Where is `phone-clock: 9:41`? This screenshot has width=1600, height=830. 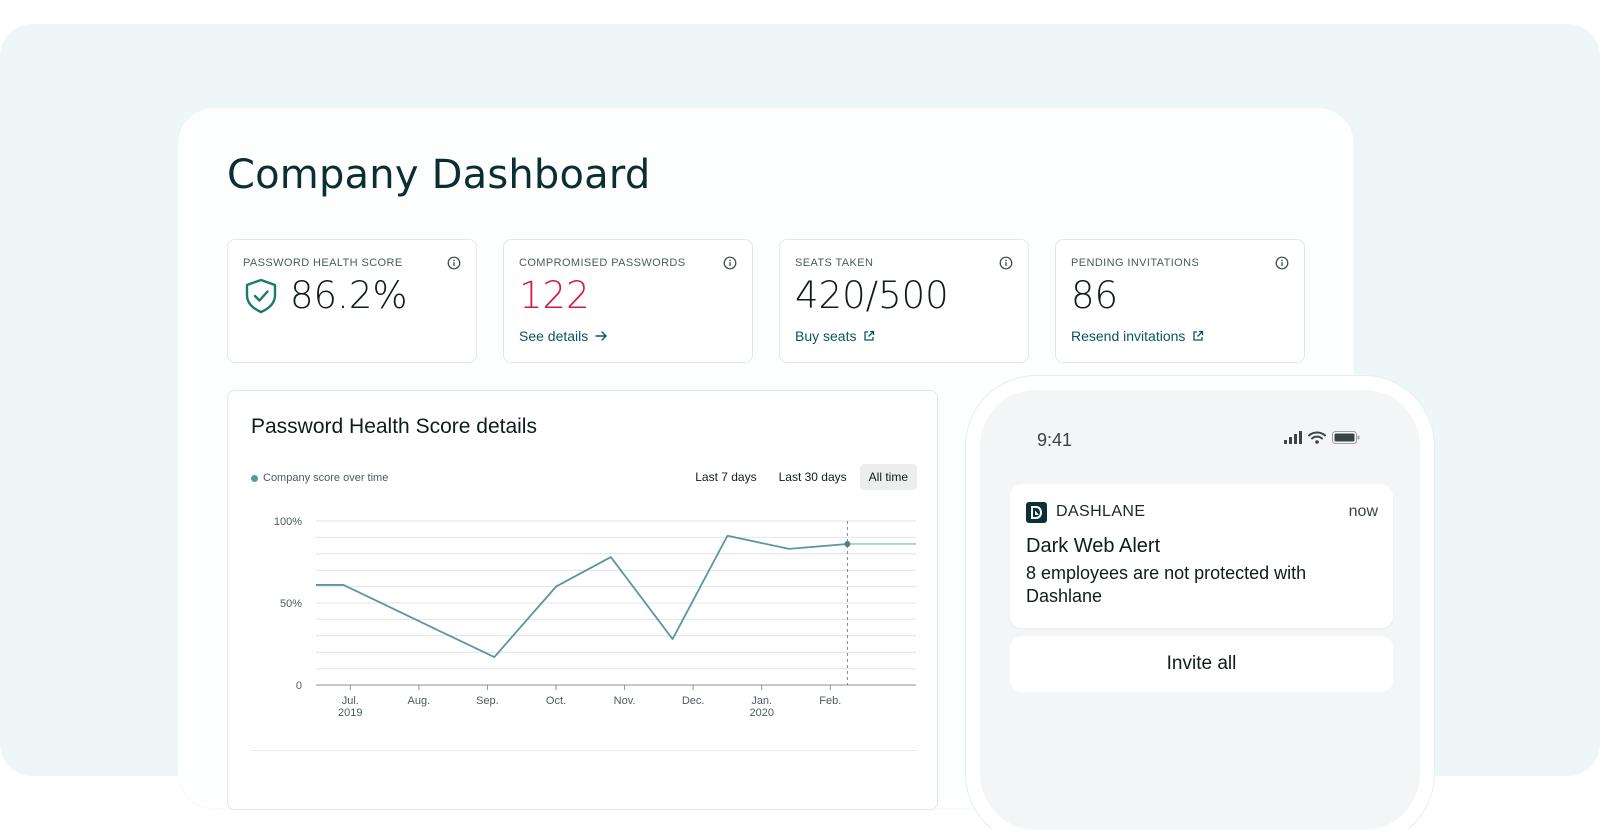 phone-clock: 9:41 is located at coordinates (1055, 440).